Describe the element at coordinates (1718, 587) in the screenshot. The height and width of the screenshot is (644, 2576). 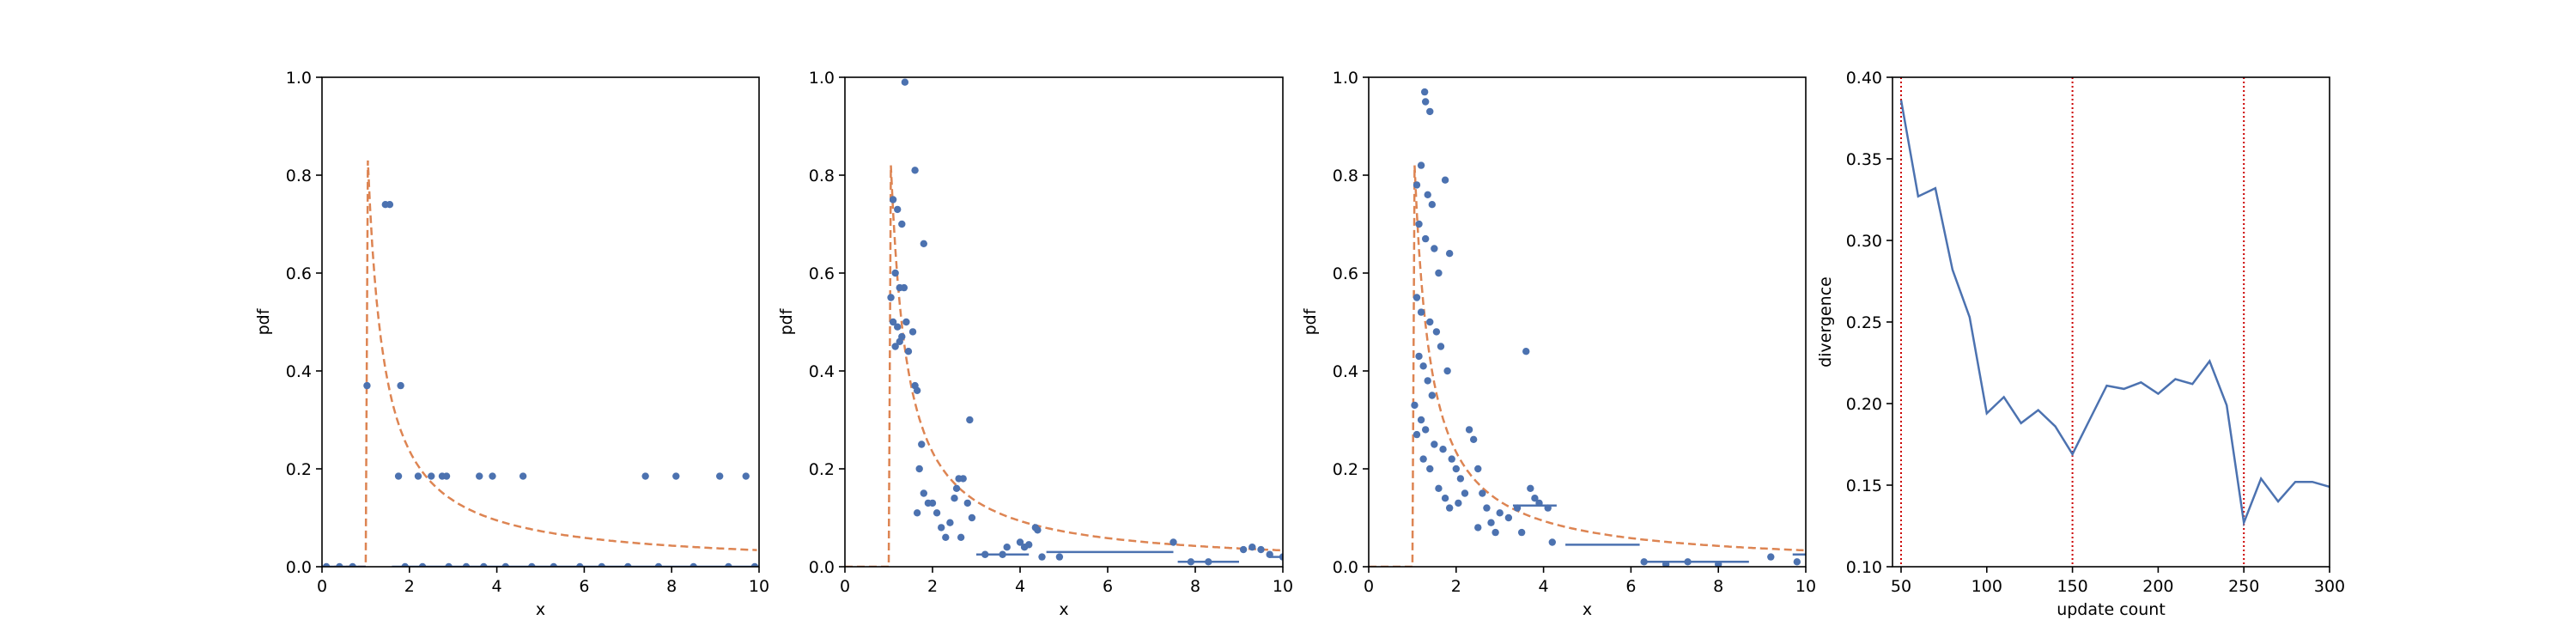
I see `x-tick-label: 8` at that location.